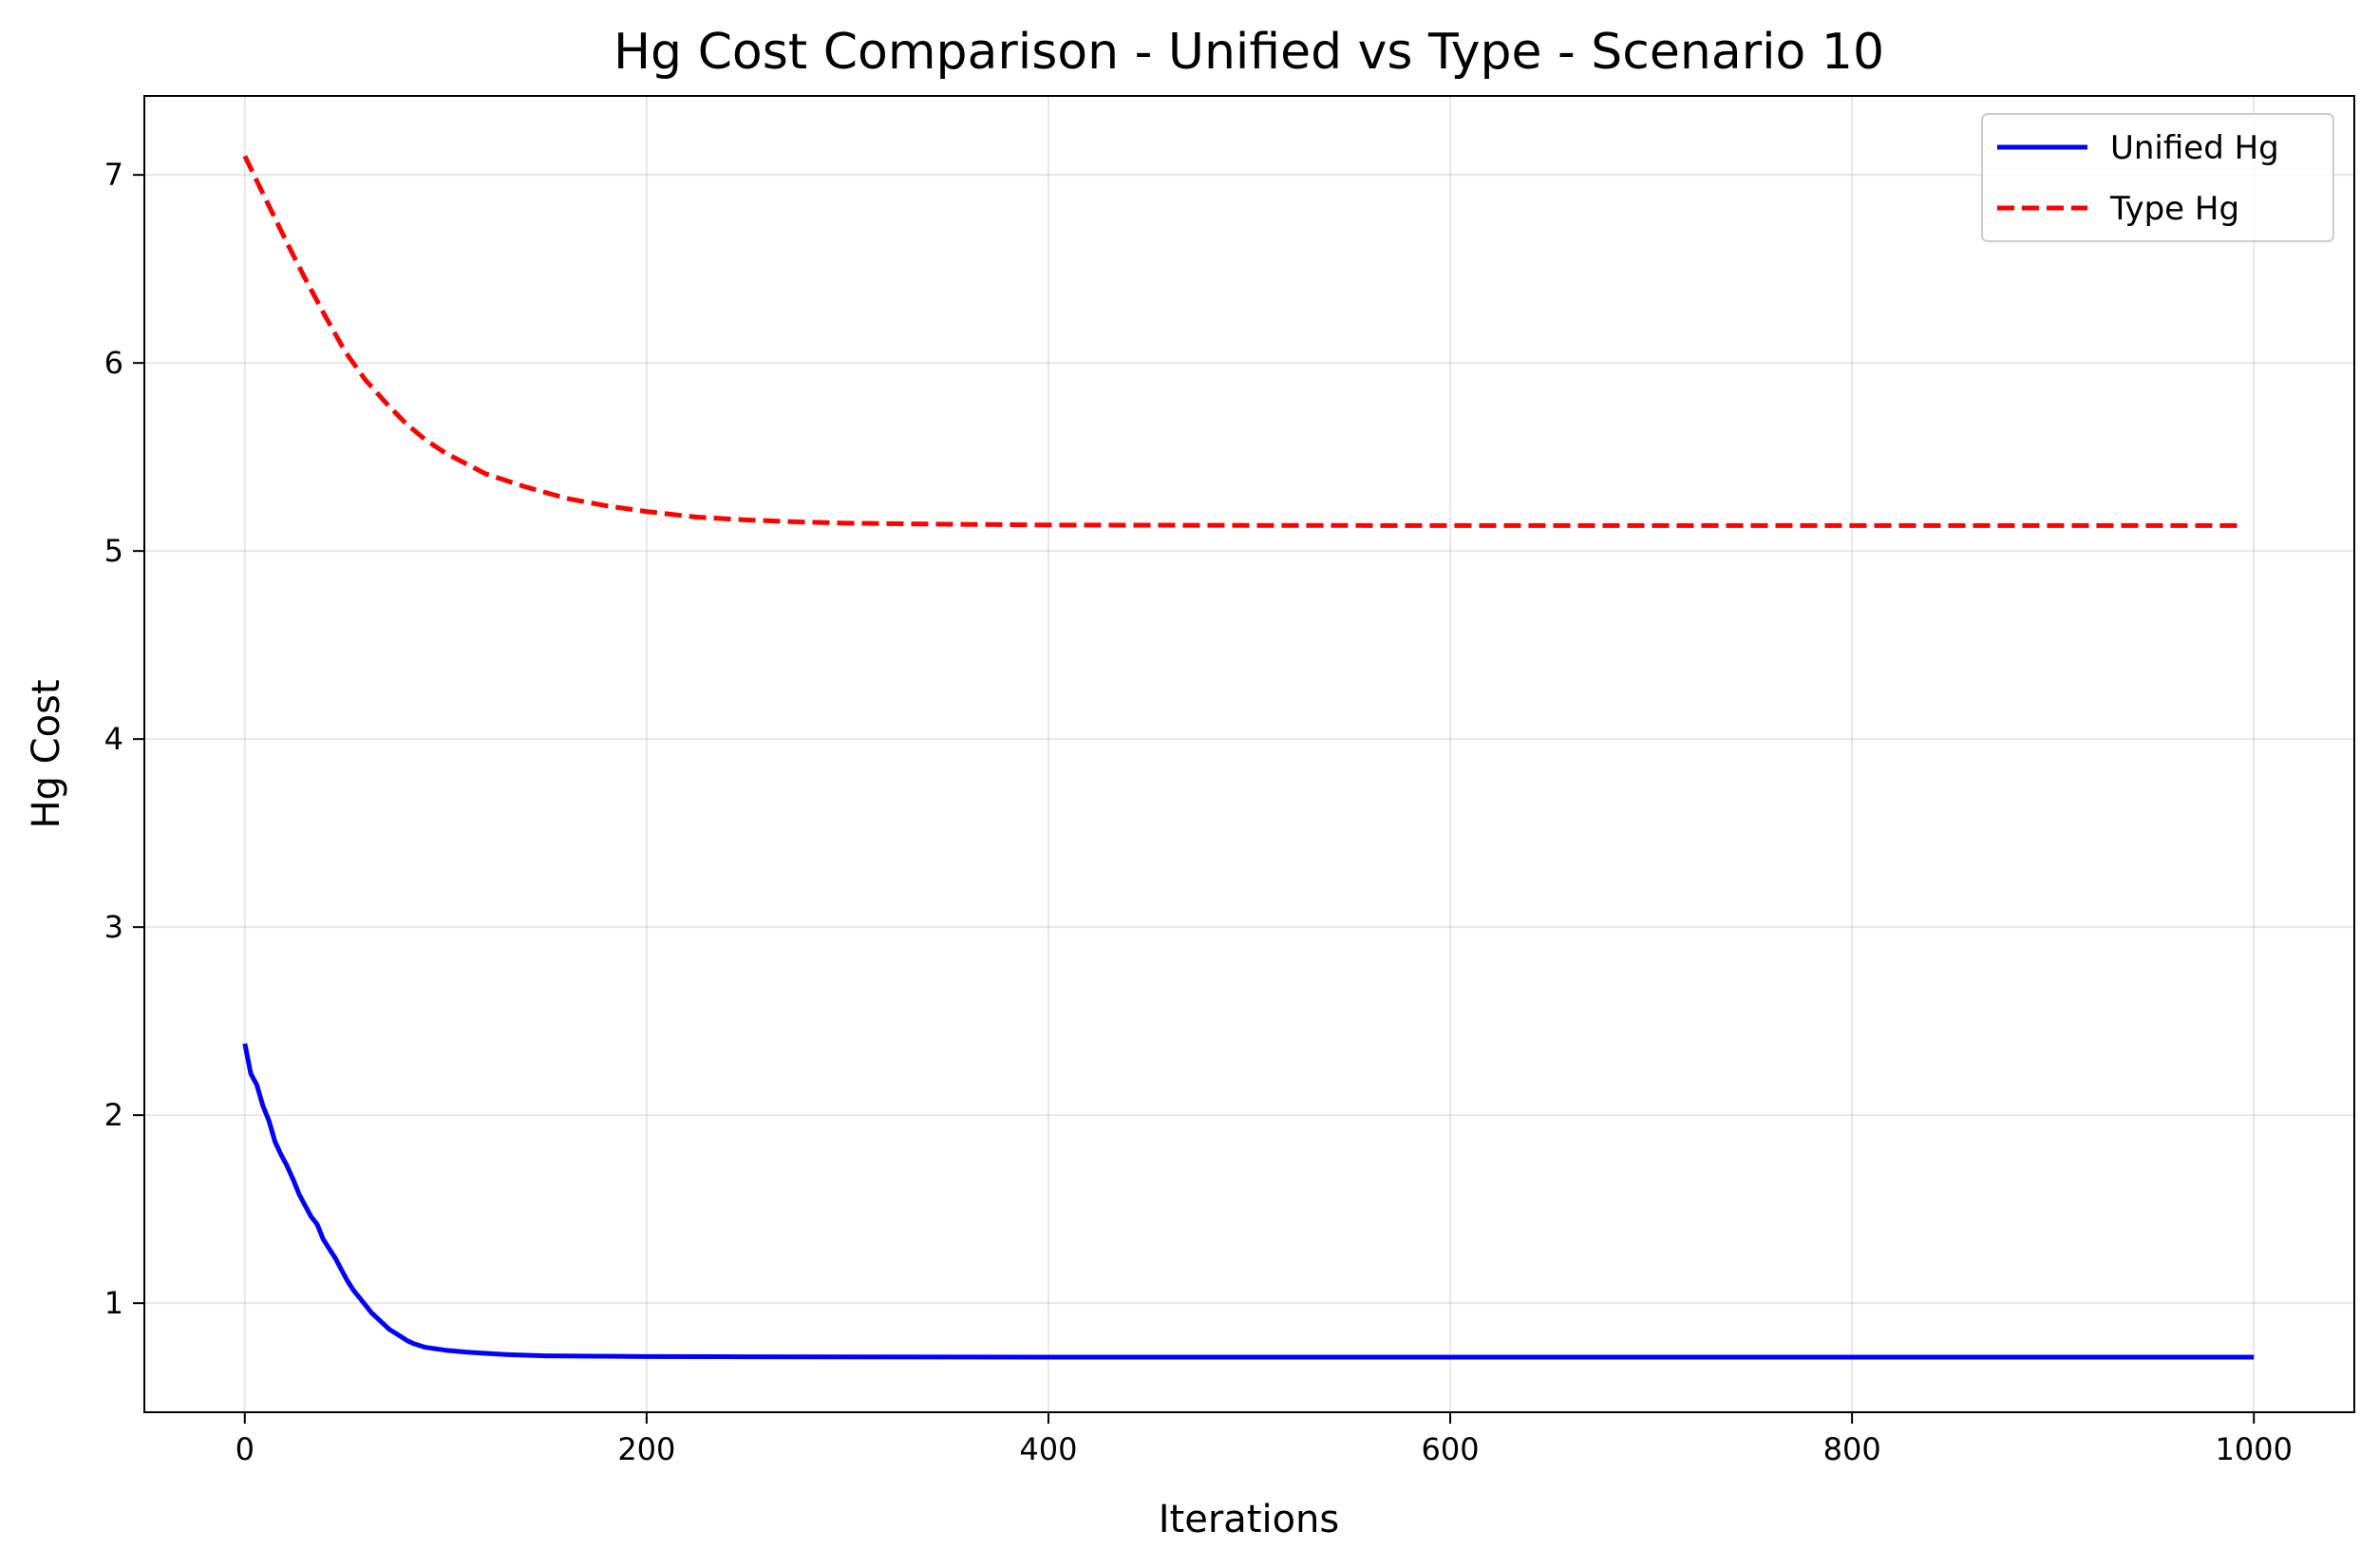 Image resolution: width=2379 pixels, height=1568 pixels. What do you see at coordinates (46, 753) in the screenshot?
I see `y-axis-label: Hg Cost` at bounding box center [46, 753].